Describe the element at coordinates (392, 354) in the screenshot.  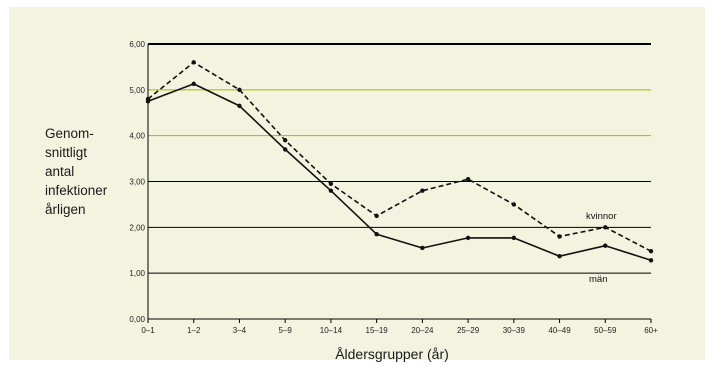
I see `x-axis-label: Åldersgrupper (år)` at that location.